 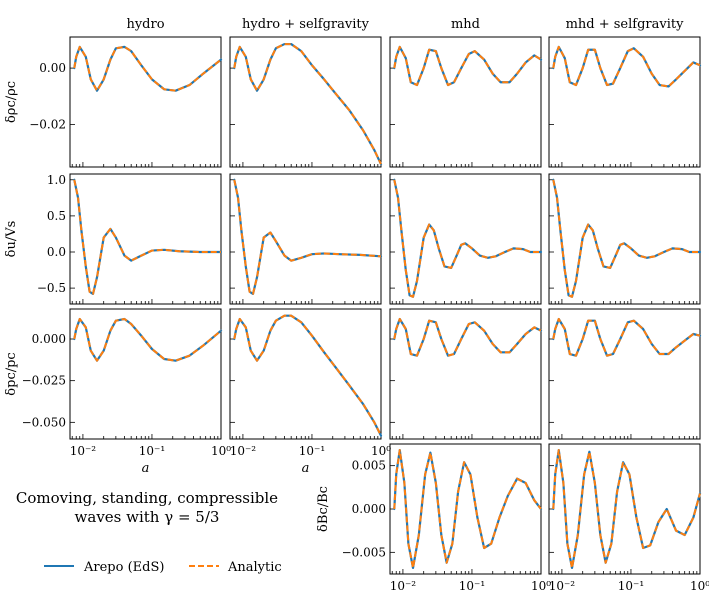 I want to click on panel-r1-c2, so click(x=466, y=239).